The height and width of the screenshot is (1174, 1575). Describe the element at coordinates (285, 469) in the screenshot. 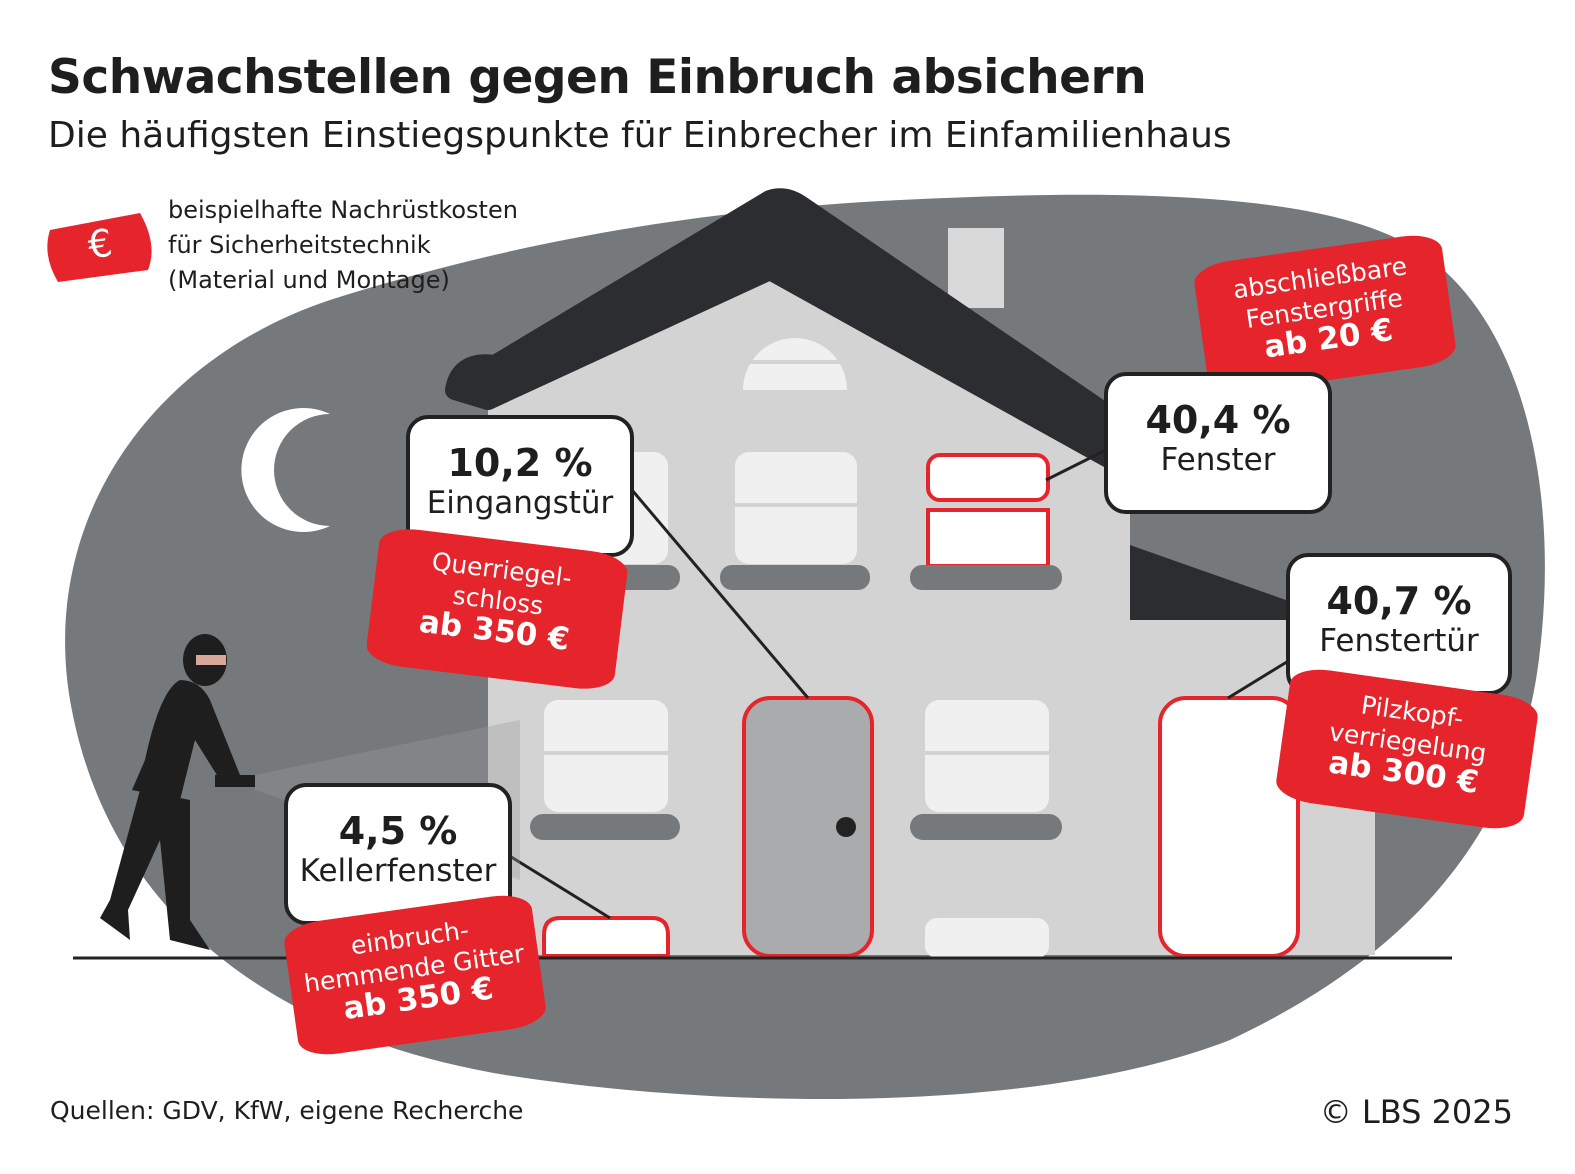

I see `moon-icon` at that location.